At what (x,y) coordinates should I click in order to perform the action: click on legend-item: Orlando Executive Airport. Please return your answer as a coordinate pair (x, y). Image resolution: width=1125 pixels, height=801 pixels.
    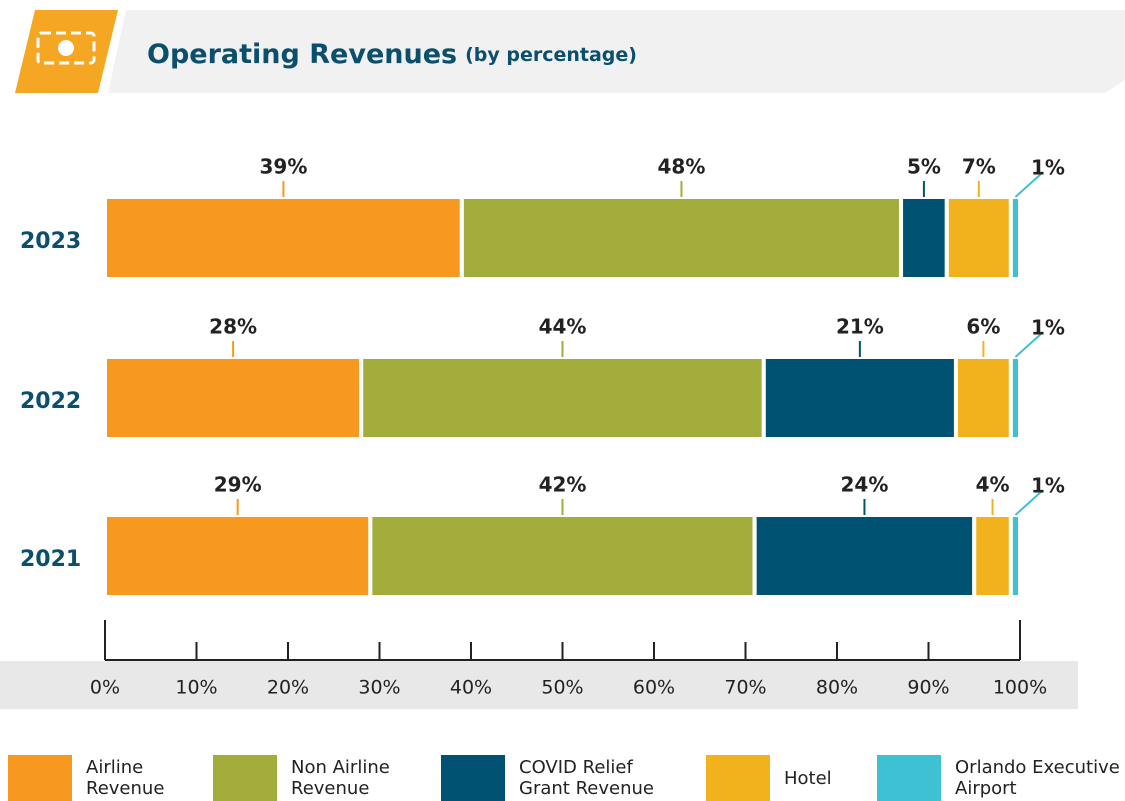
    Looking at the image, I should click on (1001, 778).